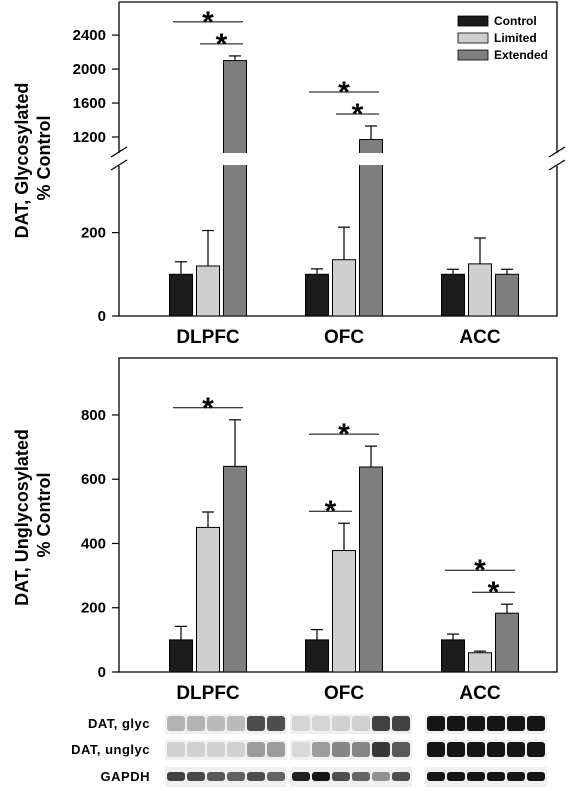  Describe the element at coordinates (208, 337) in the screenshot. I see `category-label: DLPFC` at that location.